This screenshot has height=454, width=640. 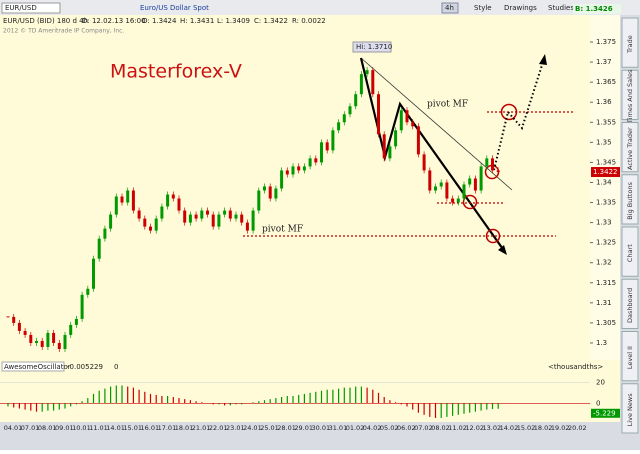 What do you see at coordinates (598, 403) in the screenshot?
I see `osc-tick-label: 0` at bounding box center [598, 403].